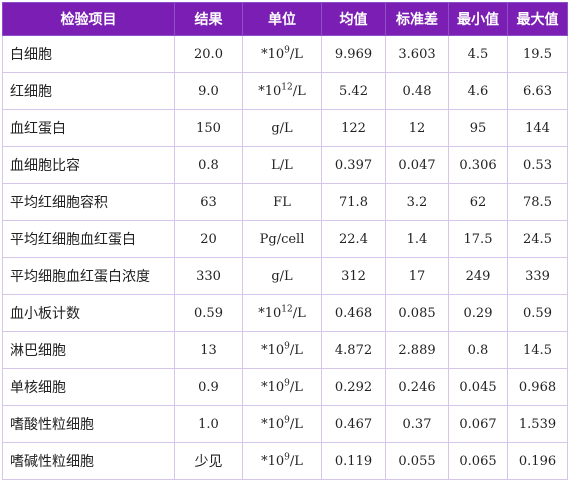 The image size is (569, 483). I want to click on table-row: 血红蛋白 150 g/L 122 12 95 144, so click(285, 128).